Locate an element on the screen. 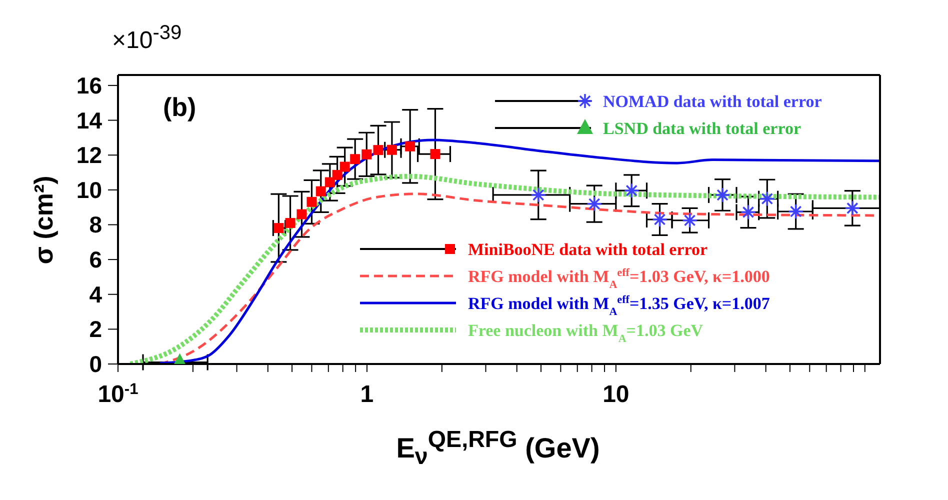 Image resolution: width=948 pixels, height=500 pixels. annotation: (b) is located at coordinates (179, 107).